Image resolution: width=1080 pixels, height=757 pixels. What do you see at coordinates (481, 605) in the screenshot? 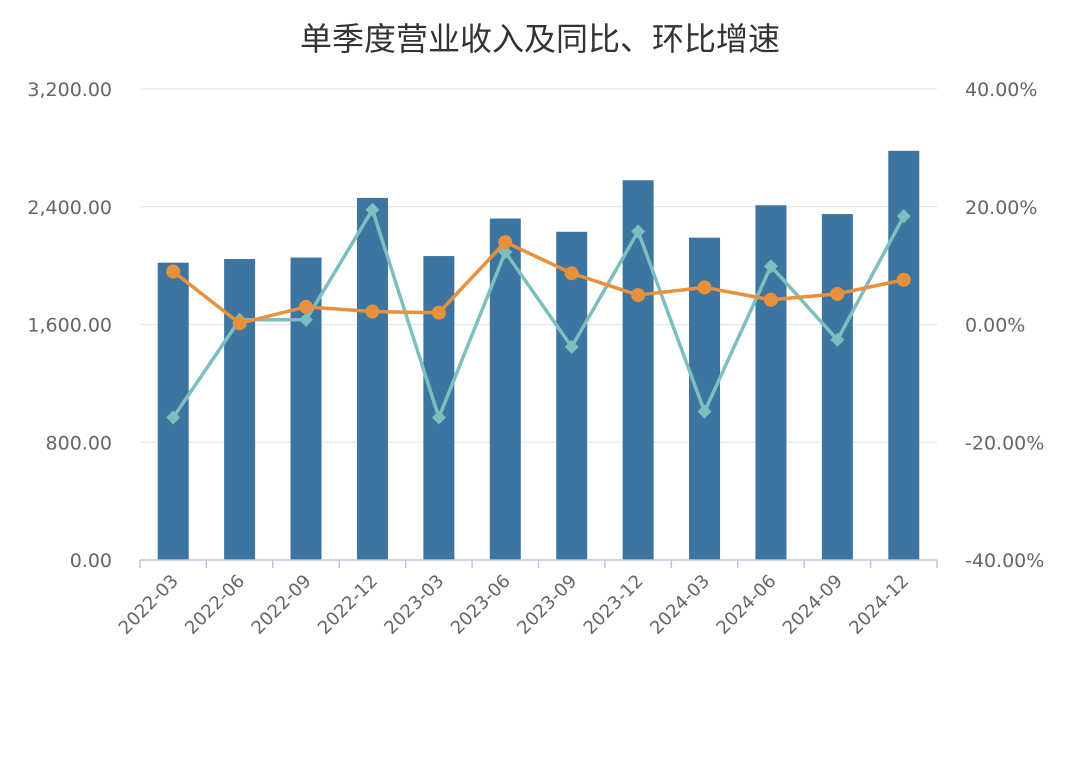
I see `x-tick-label: 2023-06` at bounding box center [481, 605].